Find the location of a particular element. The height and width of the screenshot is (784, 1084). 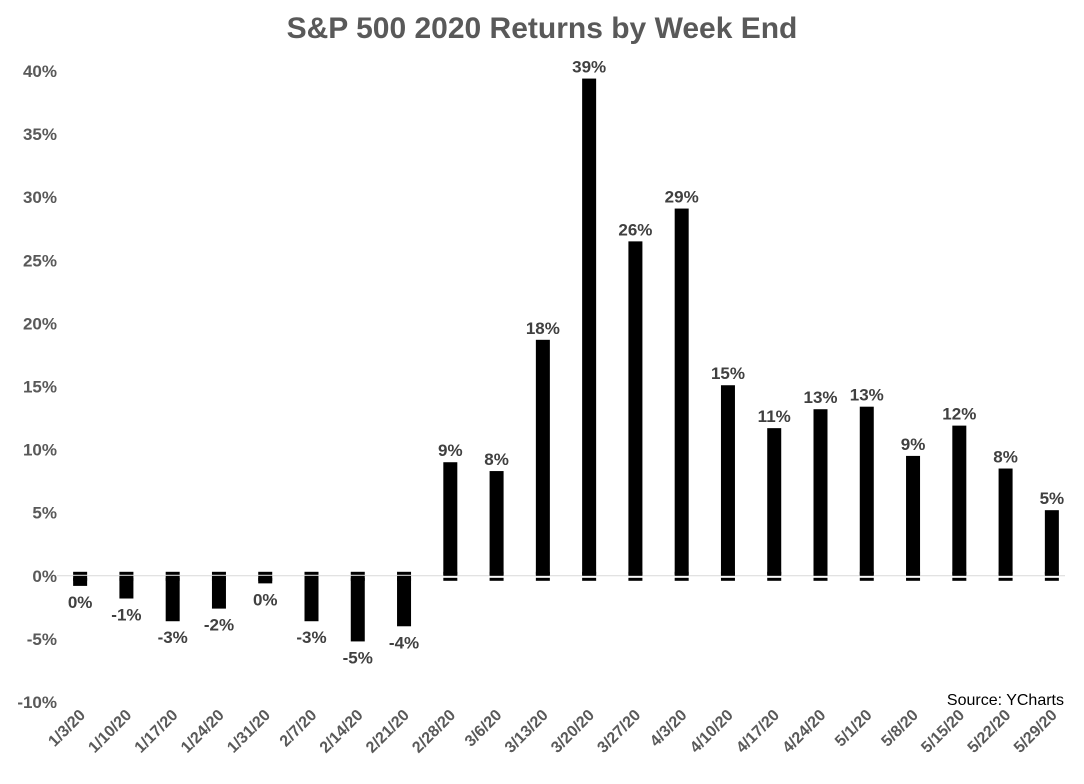

y-tick-label: 0% is located at coordinates (44, 576).